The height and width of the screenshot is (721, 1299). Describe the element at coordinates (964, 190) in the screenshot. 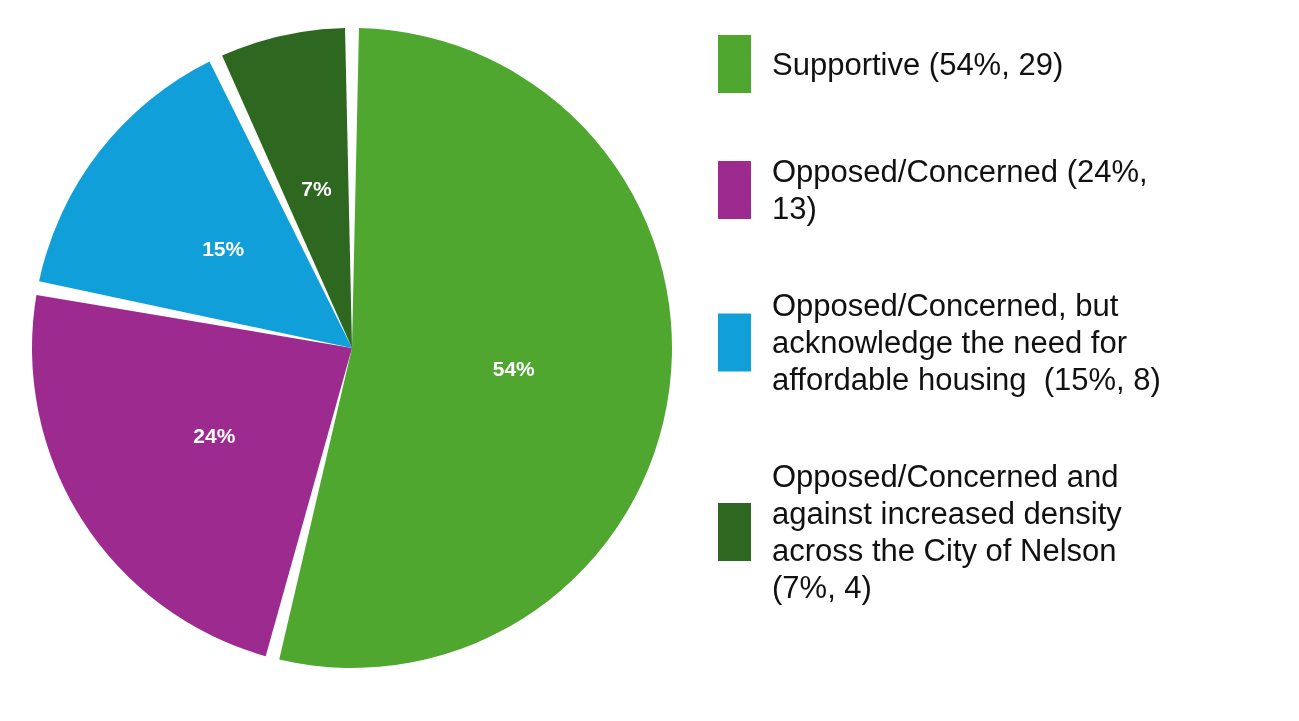

I see `legend-label: Opposed/Concerned (24%, 13)` at that location.